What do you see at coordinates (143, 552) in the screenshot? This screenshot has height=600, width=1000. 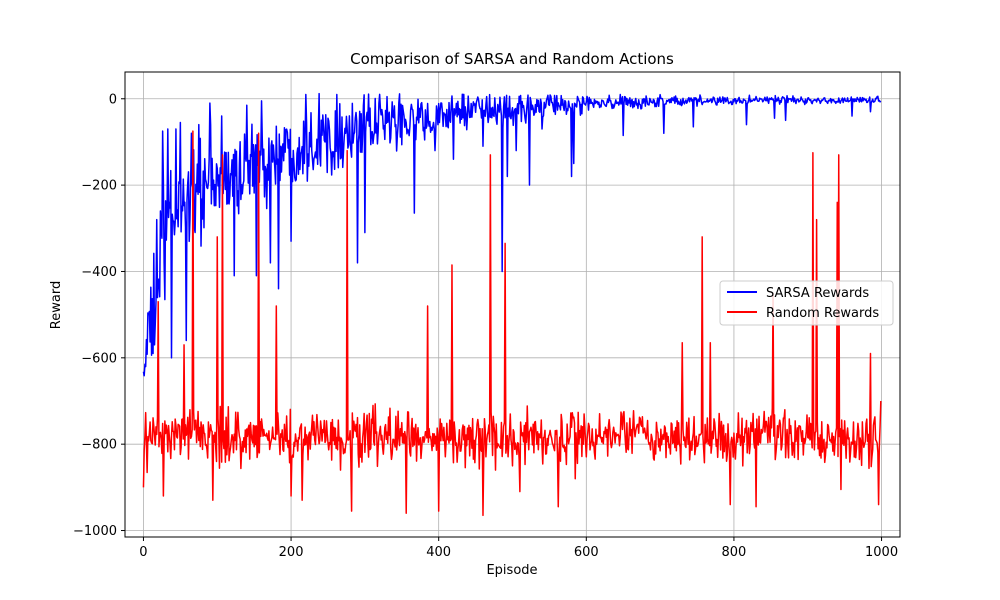 I see `x-tick-label: 0` at bounding box center [143, 552].